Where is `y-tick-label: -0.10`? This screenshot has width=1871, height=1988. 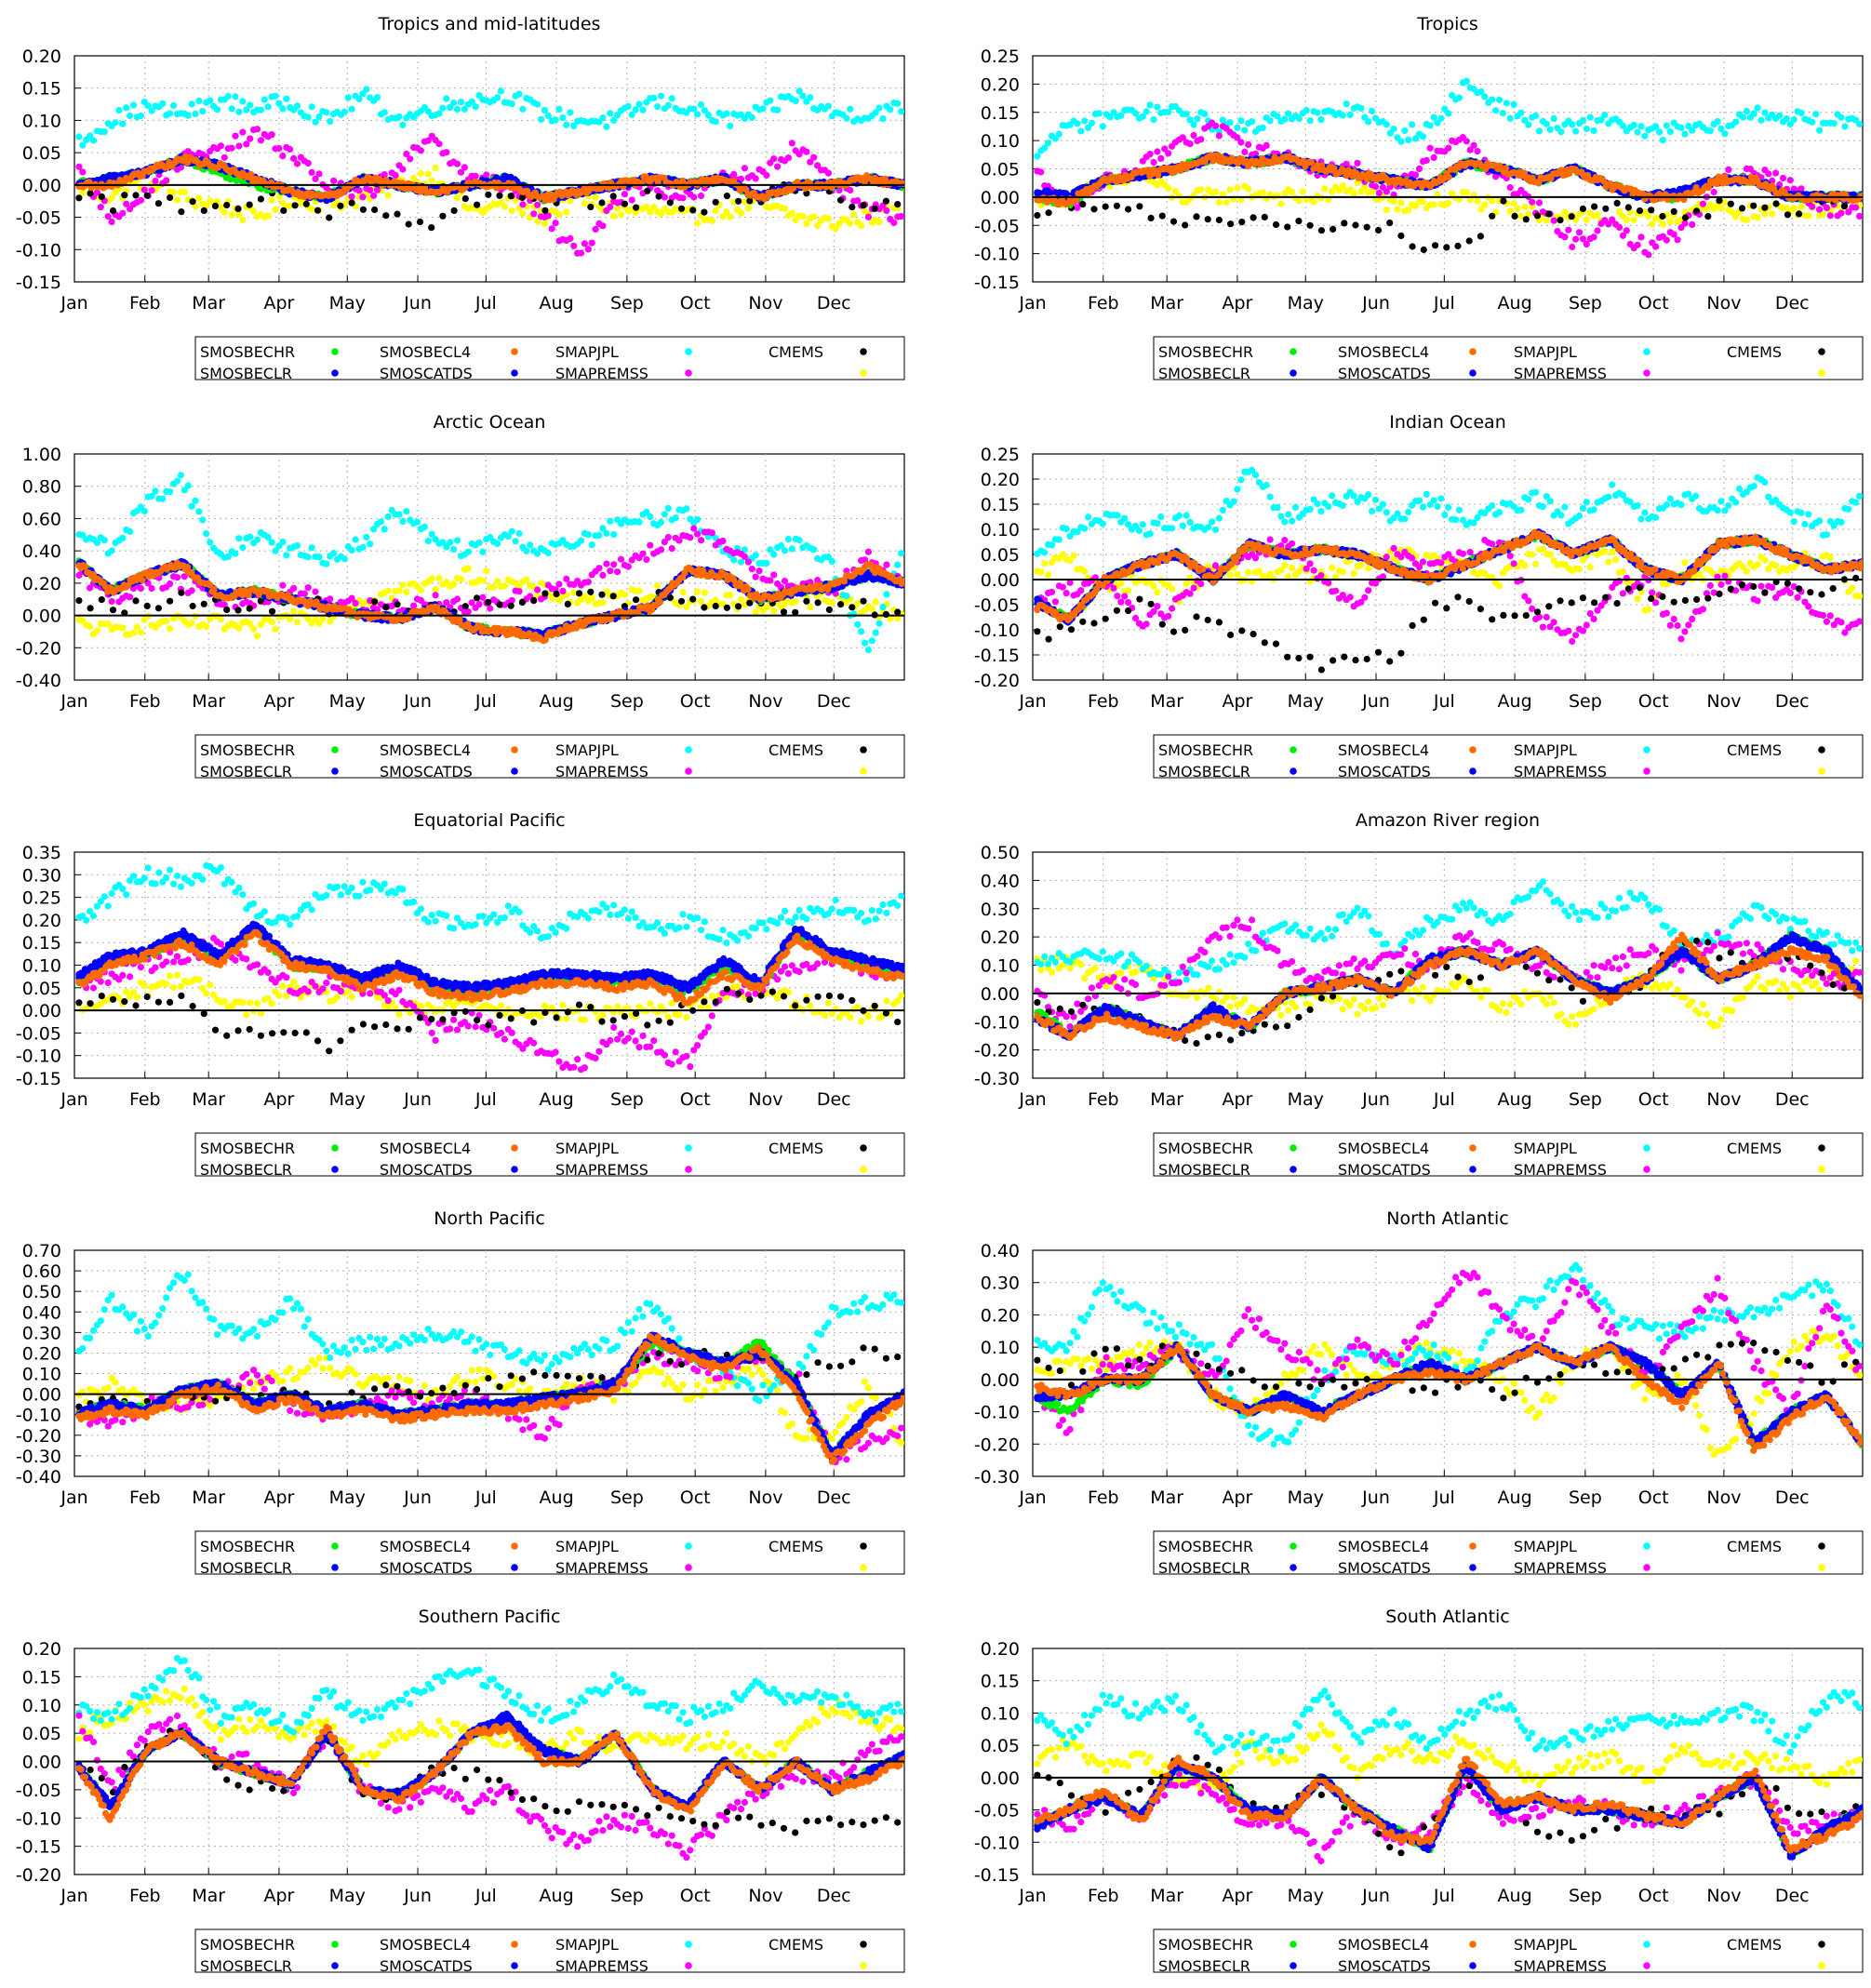 y-tick-label: -0.10 is located at coordinates (39, 250).